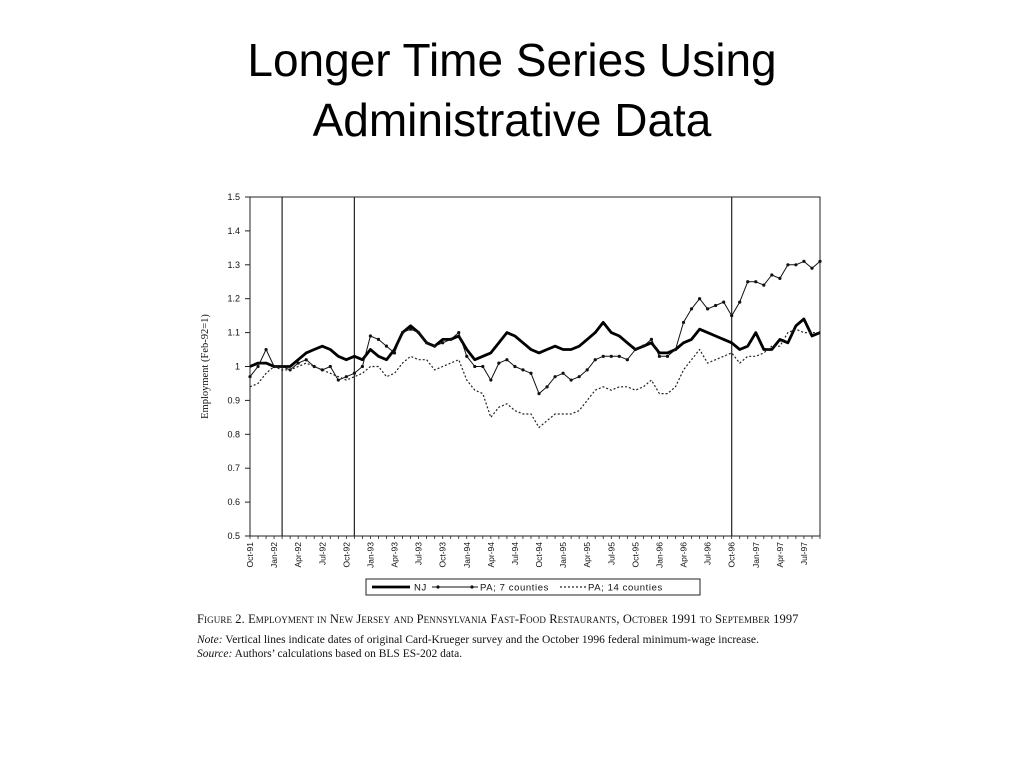  I want to click on y-tick-label: 1, so click(237, 367).